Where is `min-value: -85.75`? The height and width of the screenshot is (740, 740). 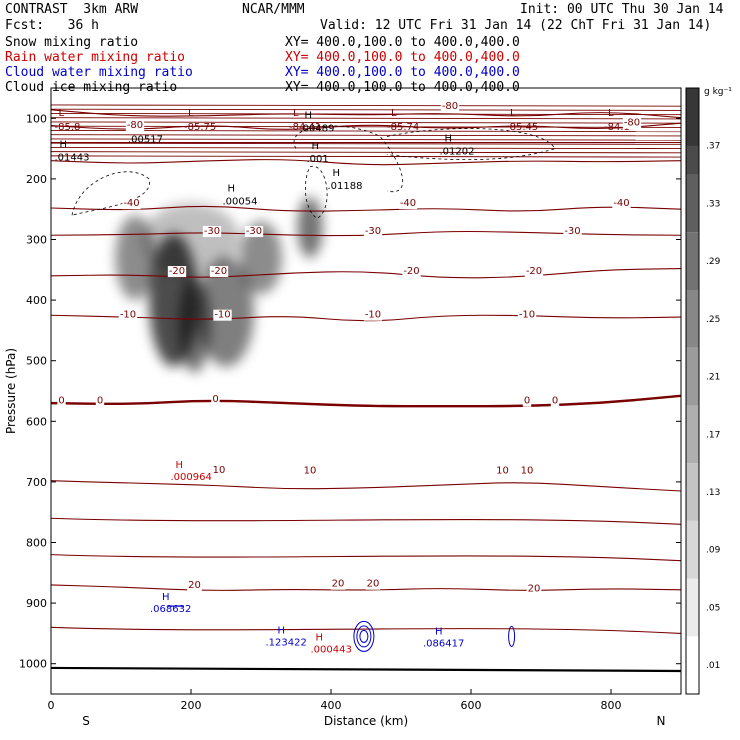 min-value: -85.75 is located at coordinates (200, 127).